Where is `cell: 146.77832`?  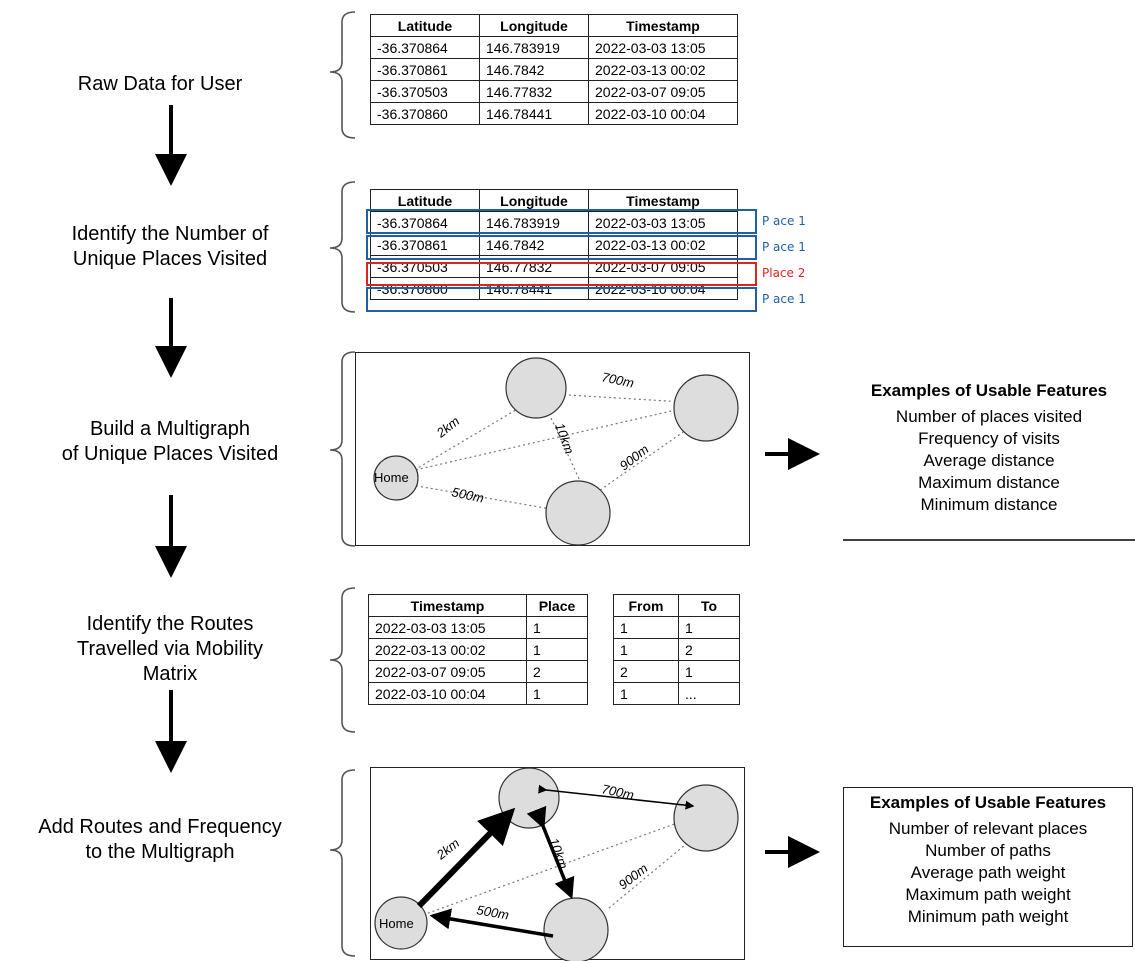
cell: 146.77832 is located at coordinates (534, 91).